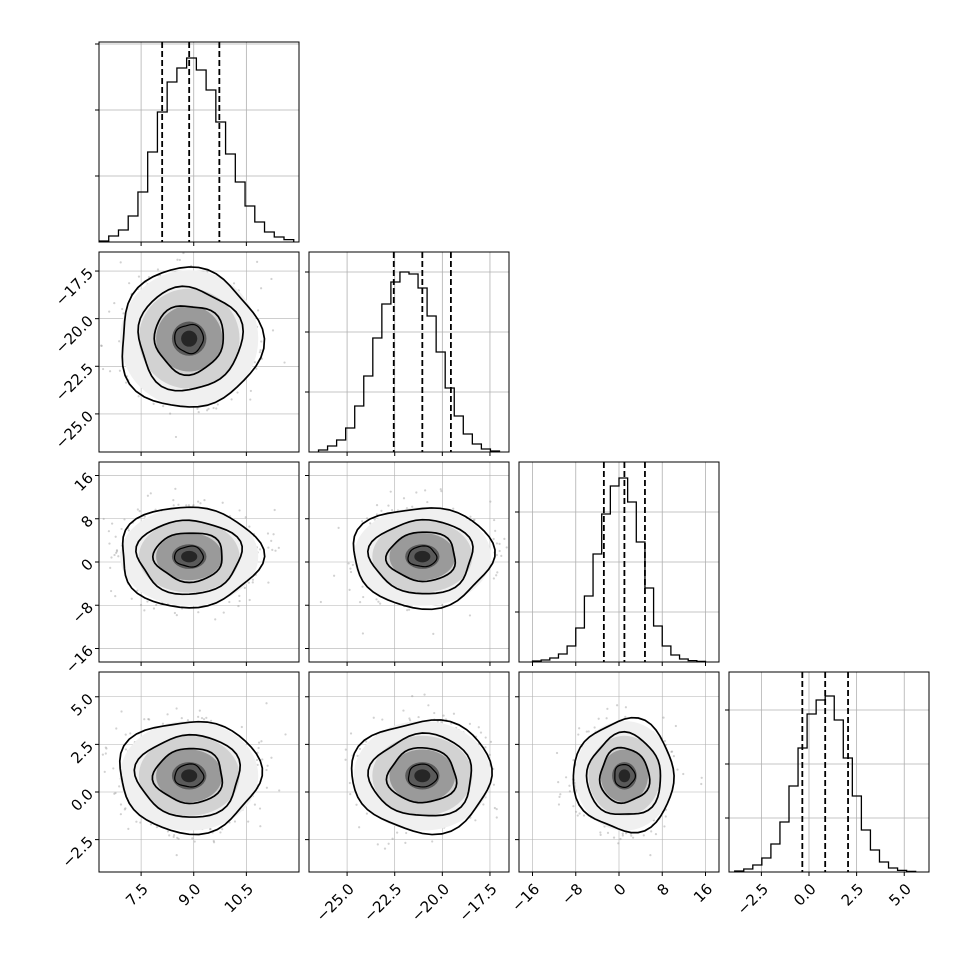  Describe the element at coordinates (82, 800) in the screenshot. I see `y-tick-label-3-2: 0.0` at that location.